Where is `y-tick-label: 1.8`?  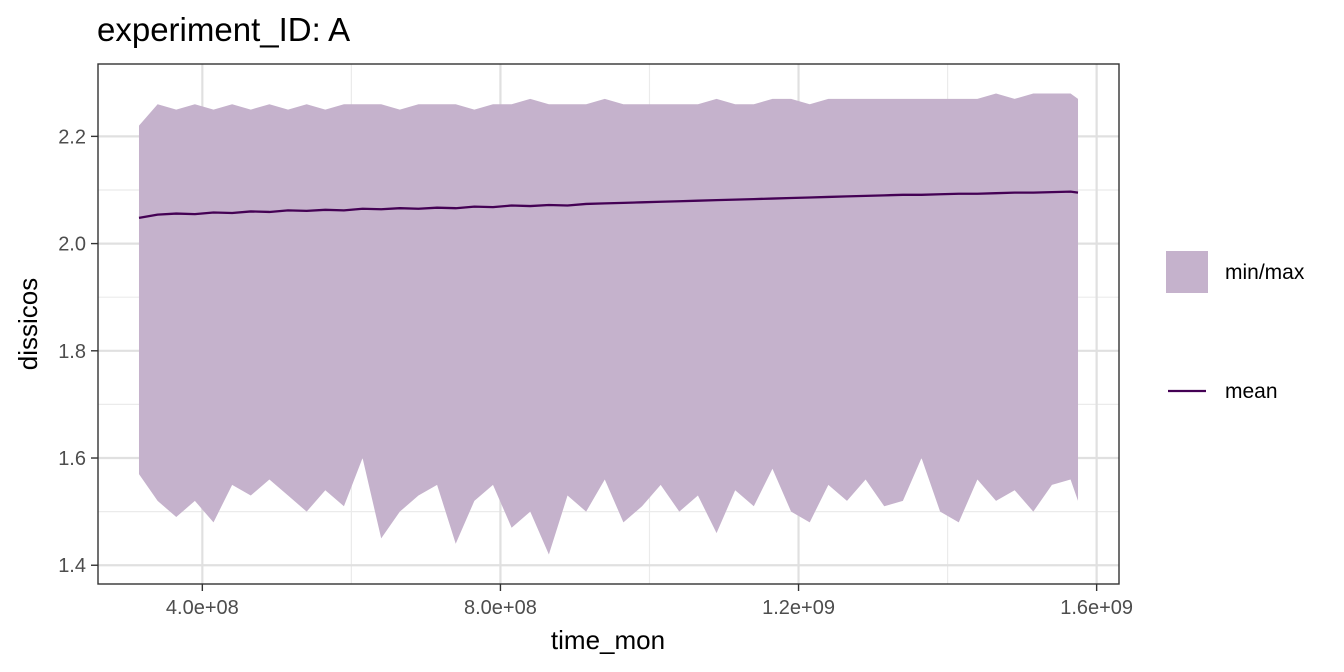 y-tick-label: 1.8 is located at coordinates (72, 352).